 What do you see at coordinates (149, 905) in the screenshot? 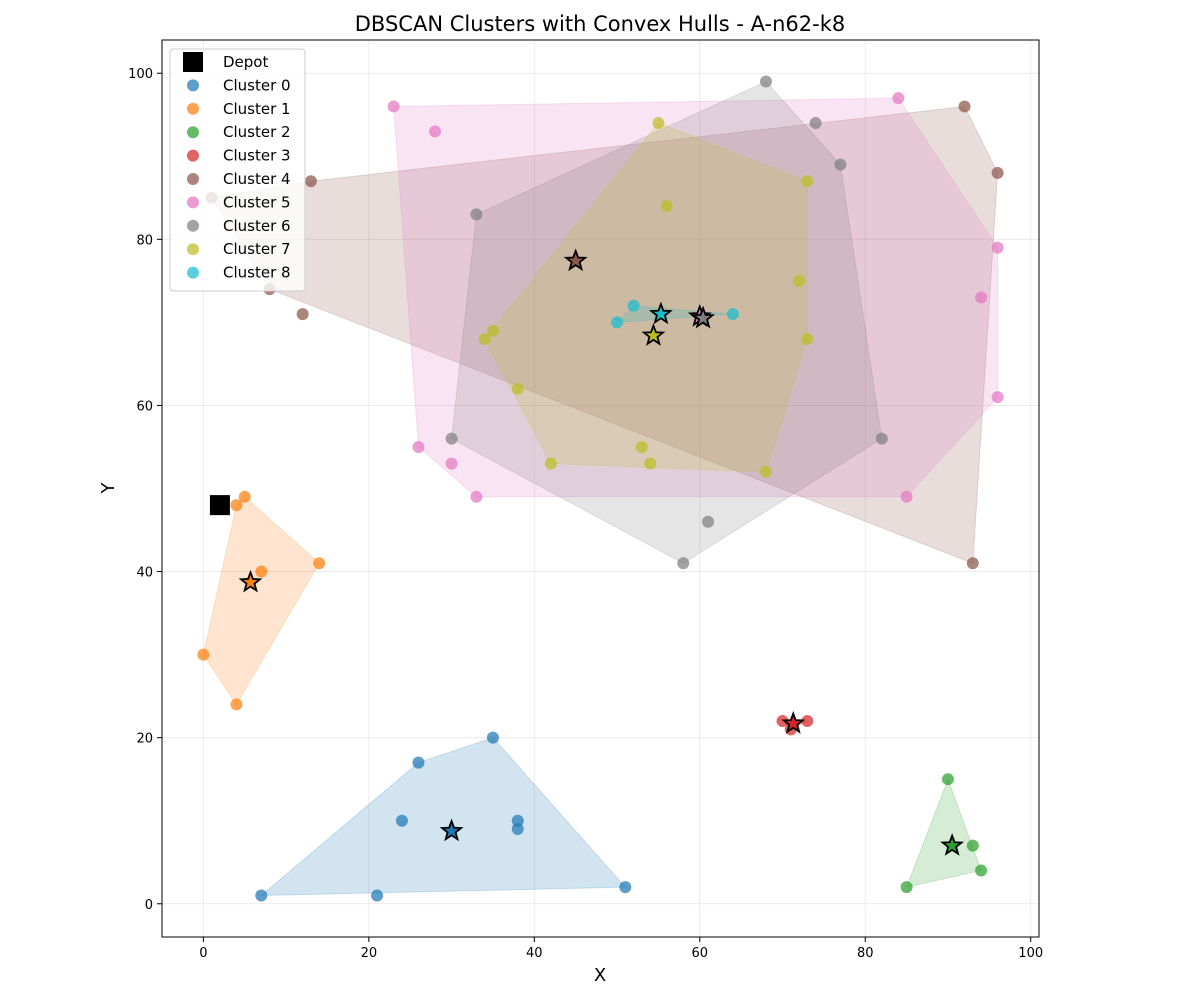
I see `y-tick-label: 0` at bounding box center [149, 905].